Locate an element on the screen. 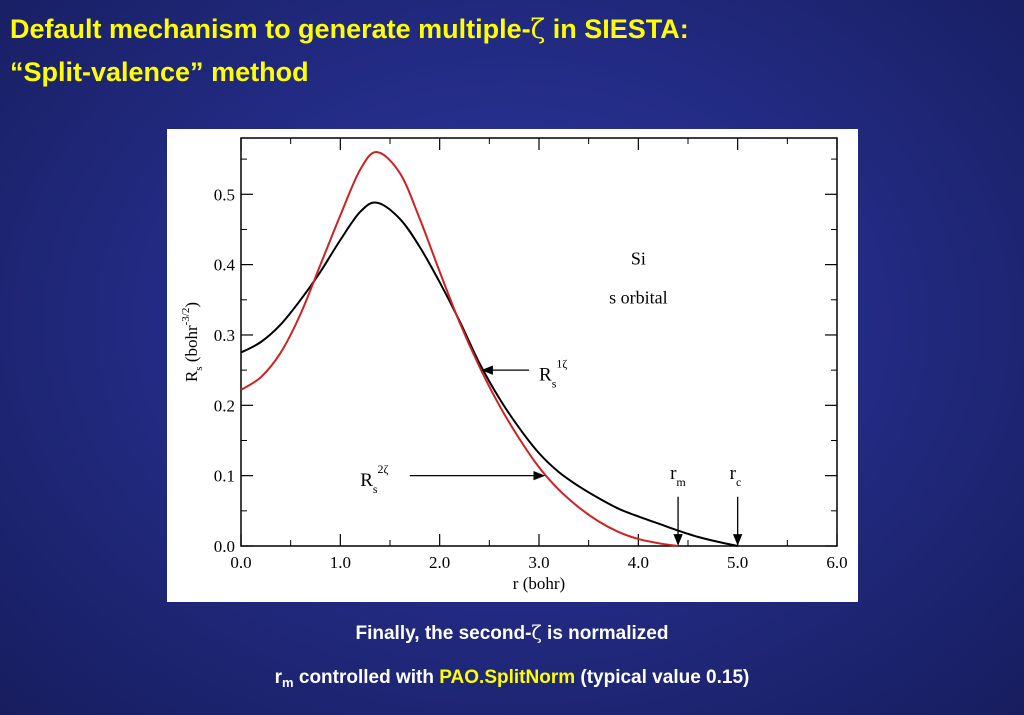  label-2zeta: Rs2ζ is located at coordinates (374, 479).